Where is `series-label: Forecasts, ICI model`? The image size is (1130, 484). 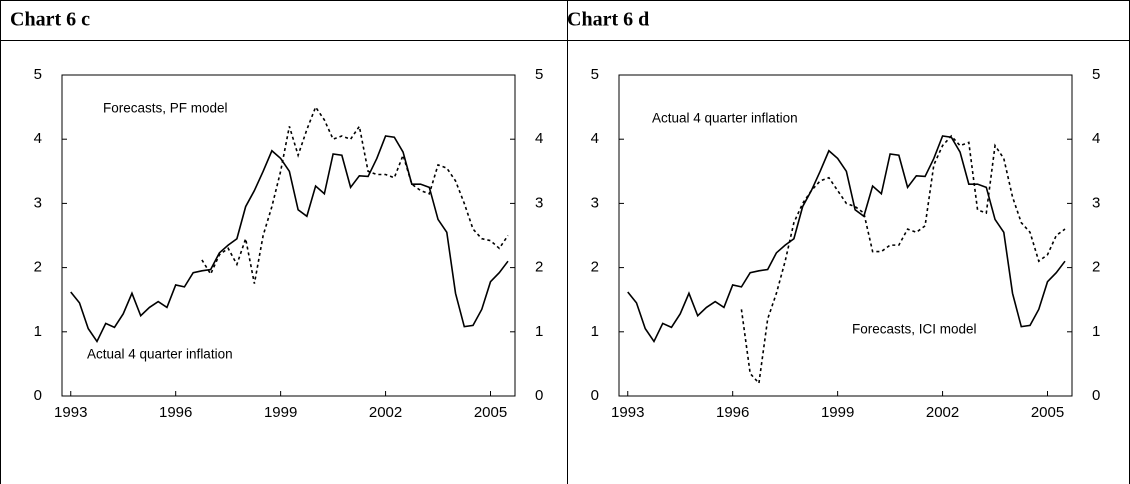 series-label: Forecasts, ICI model is located at coordinates (914, 329).